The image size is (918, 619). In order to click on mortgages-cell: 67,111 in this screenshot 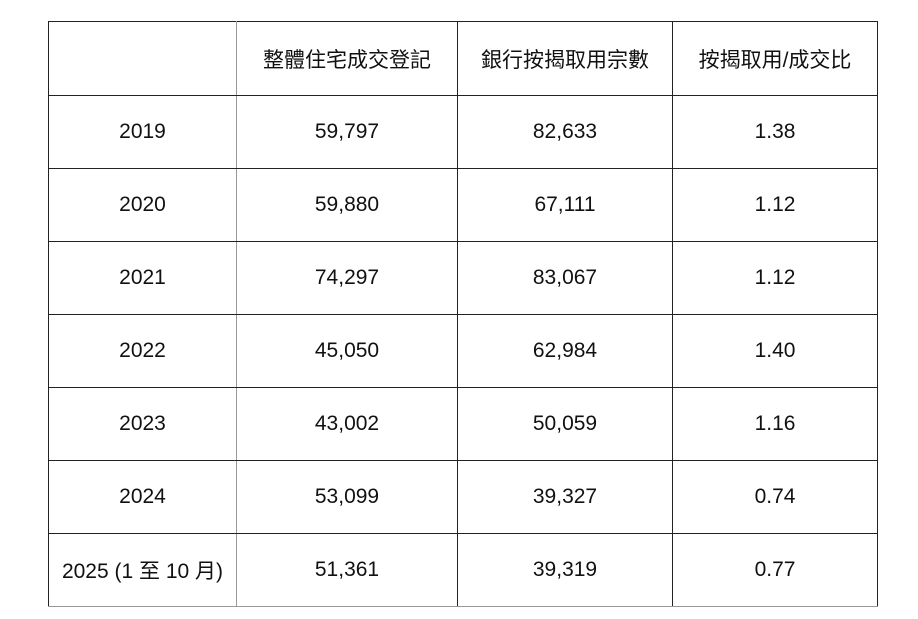, I will do `click(565, 205)`.